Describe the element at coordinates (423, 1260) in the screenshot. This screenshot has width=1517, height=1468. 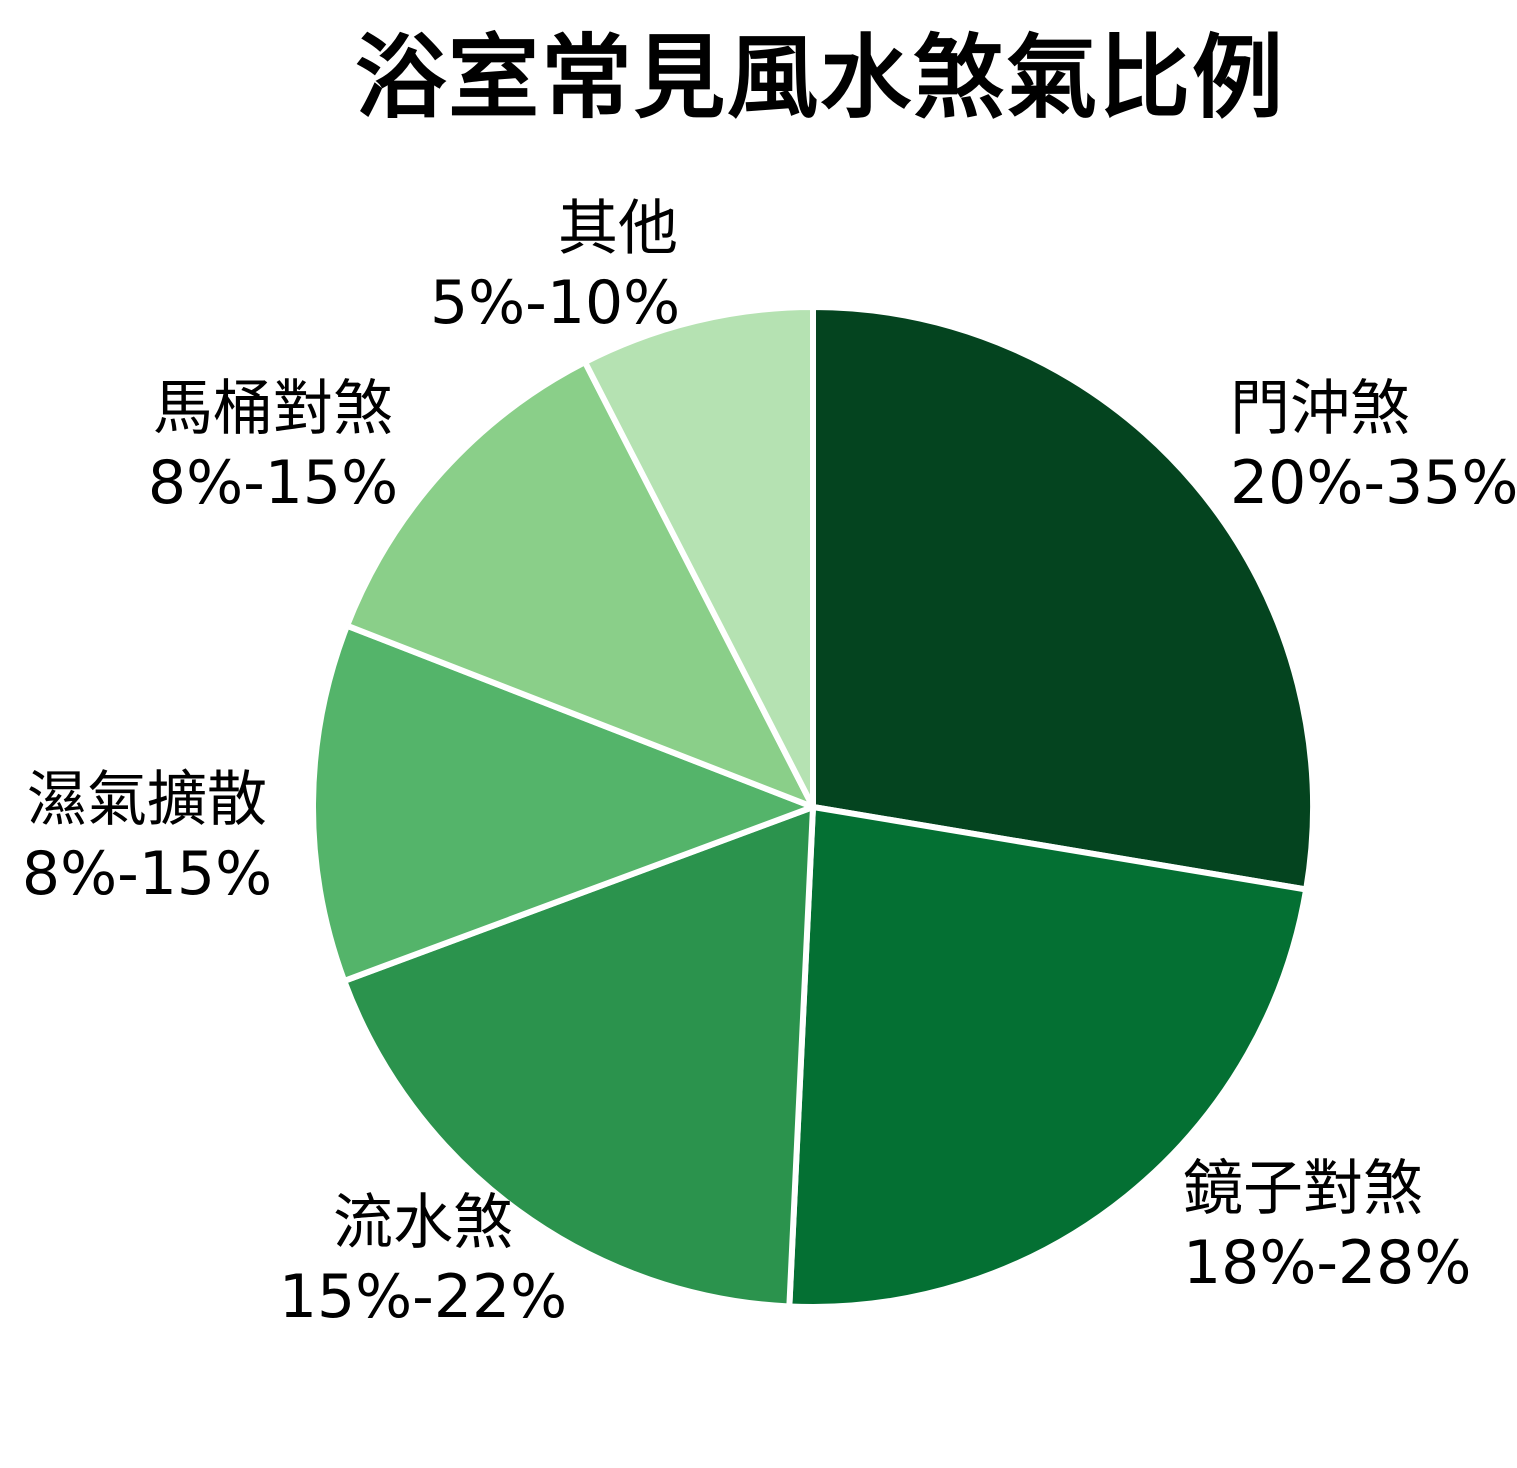
I see `pie-label-flowing-water-sha: 流水煞 15%-22%` at that location.